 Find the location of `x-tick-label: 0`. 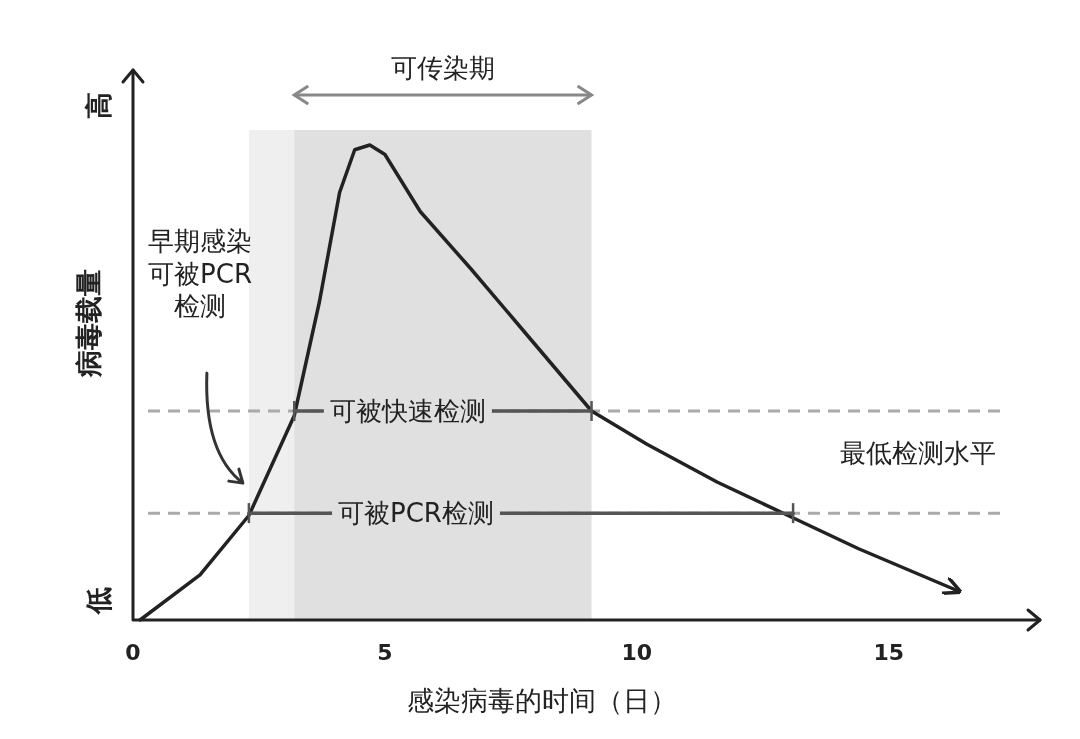

x-tick-label: 0 is located at coordinates (133, 652).